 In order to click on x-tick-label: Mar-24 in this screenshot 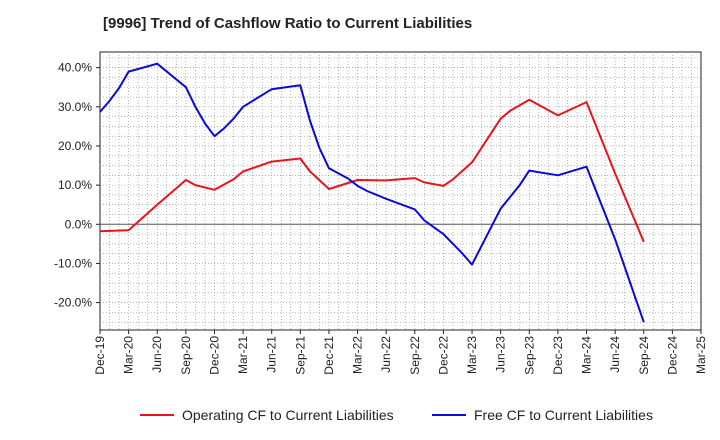, I will do `click(587, 355)`.